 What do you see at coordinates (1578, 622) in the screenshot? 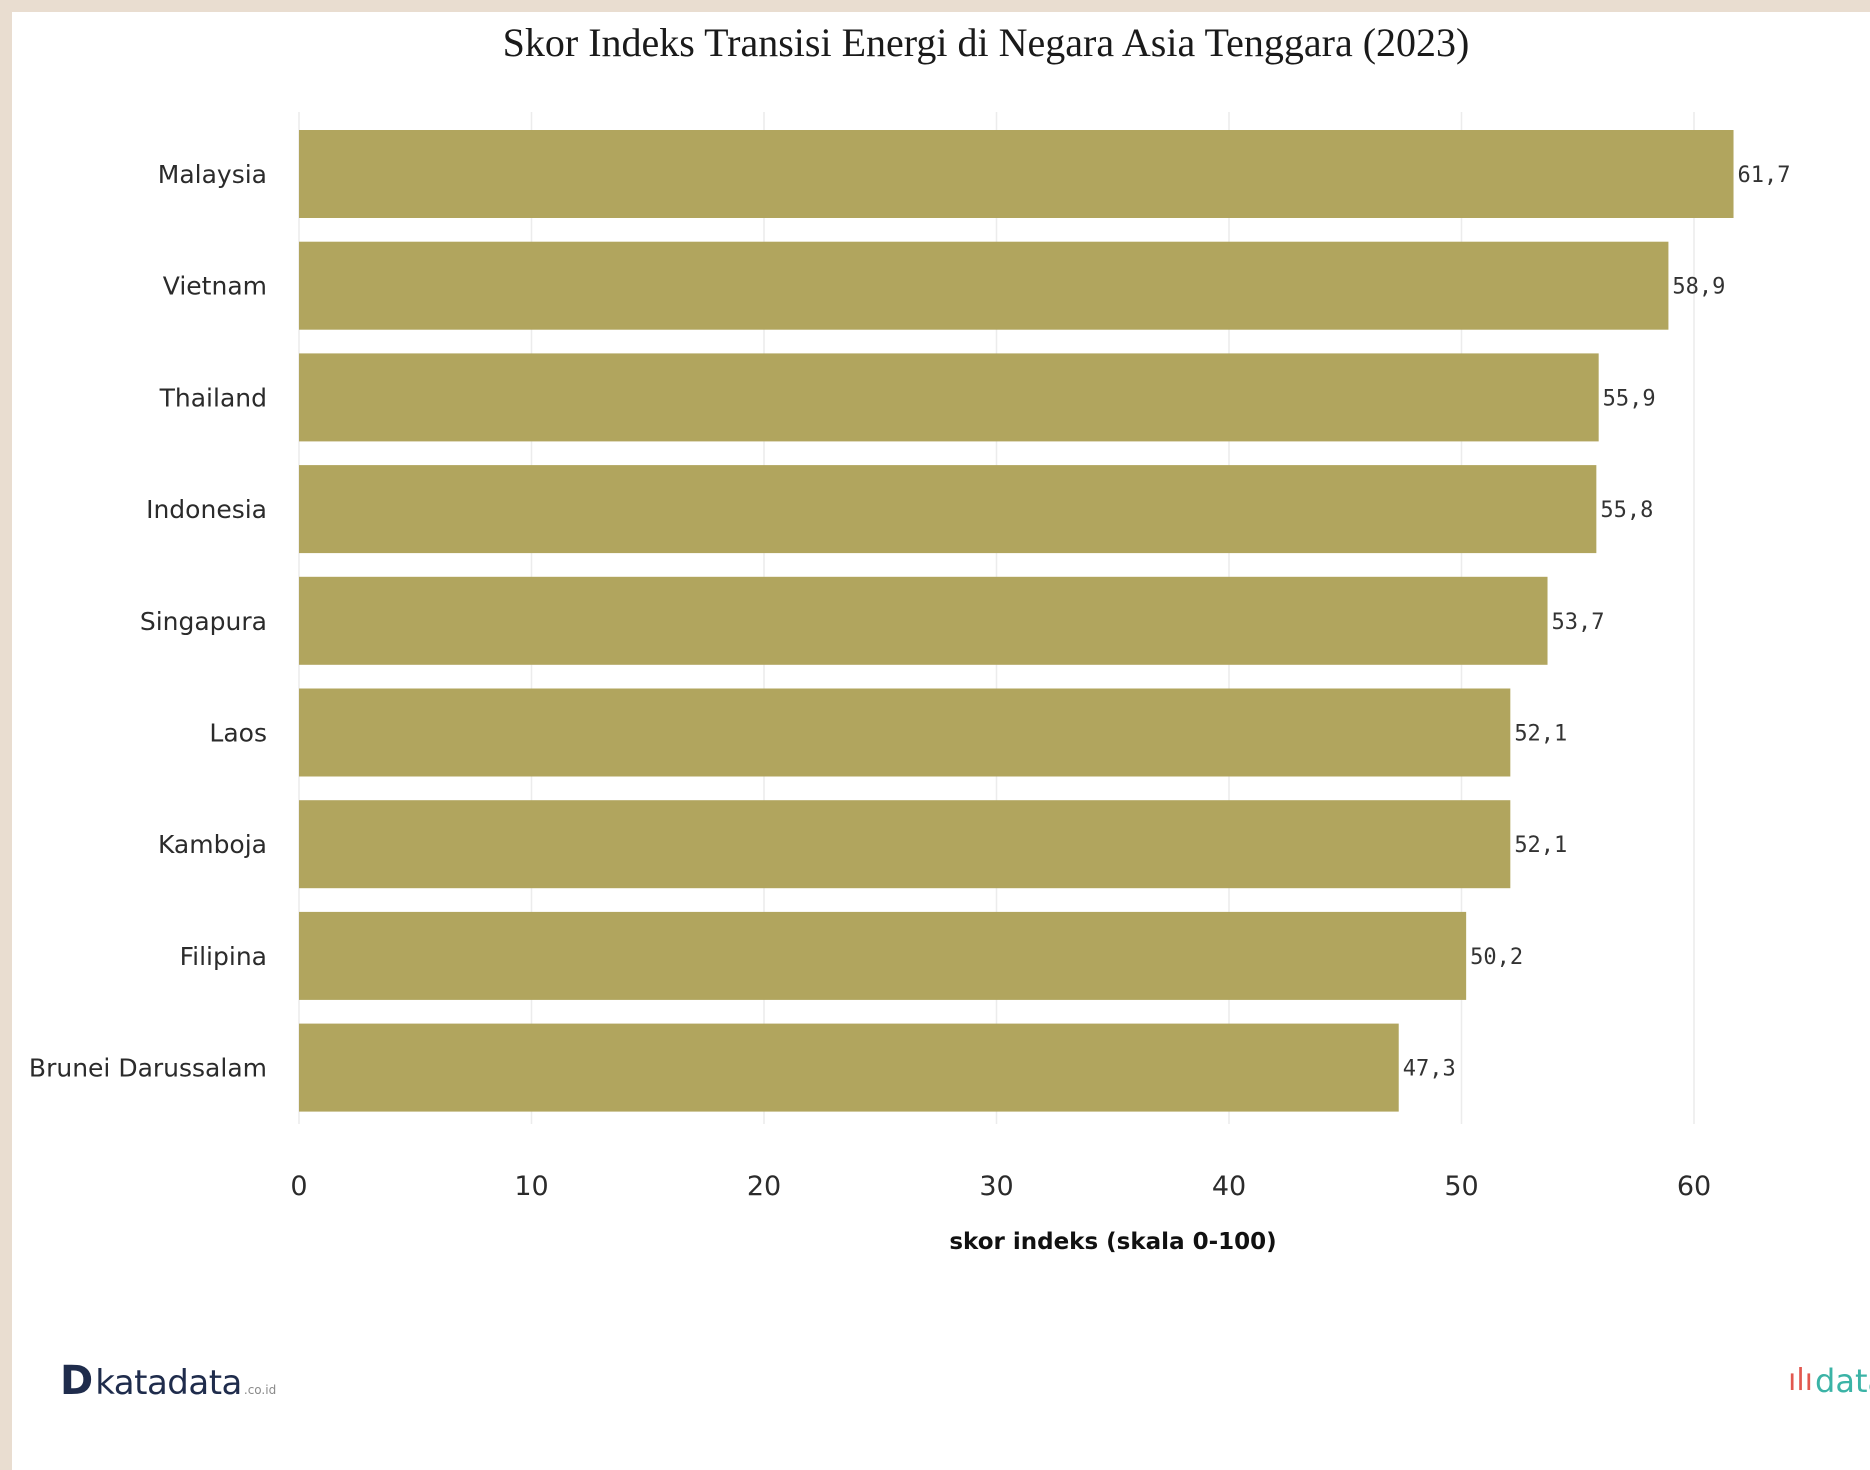
I see `value-label: 53,7` at bounding box center [1578, 622].